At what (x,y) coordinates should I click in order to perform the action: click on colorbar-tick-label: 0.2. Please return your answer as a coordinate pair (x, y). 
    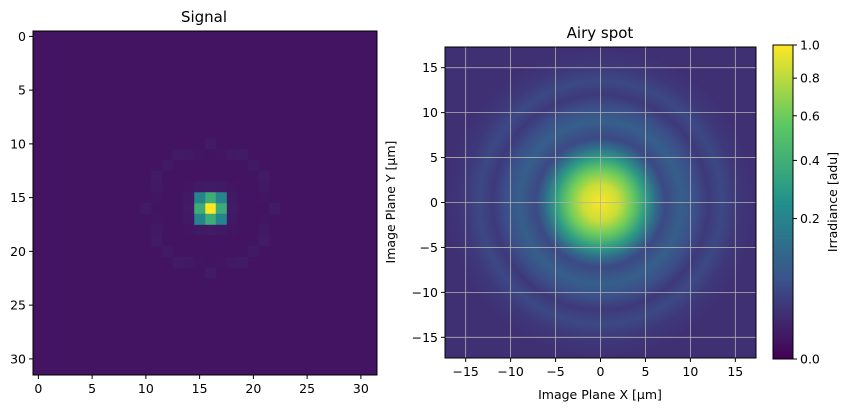
    Looking at the image, I should click on (810, 218).